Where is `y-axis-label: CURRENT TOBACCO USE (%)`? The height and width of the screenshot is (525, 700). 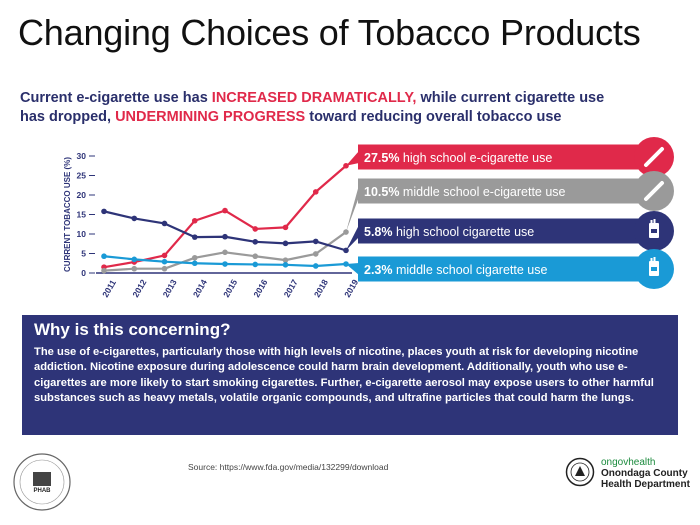
y-axis-label: CURRENT TOBACCO USE (%) is located at coordinates (67, 214).